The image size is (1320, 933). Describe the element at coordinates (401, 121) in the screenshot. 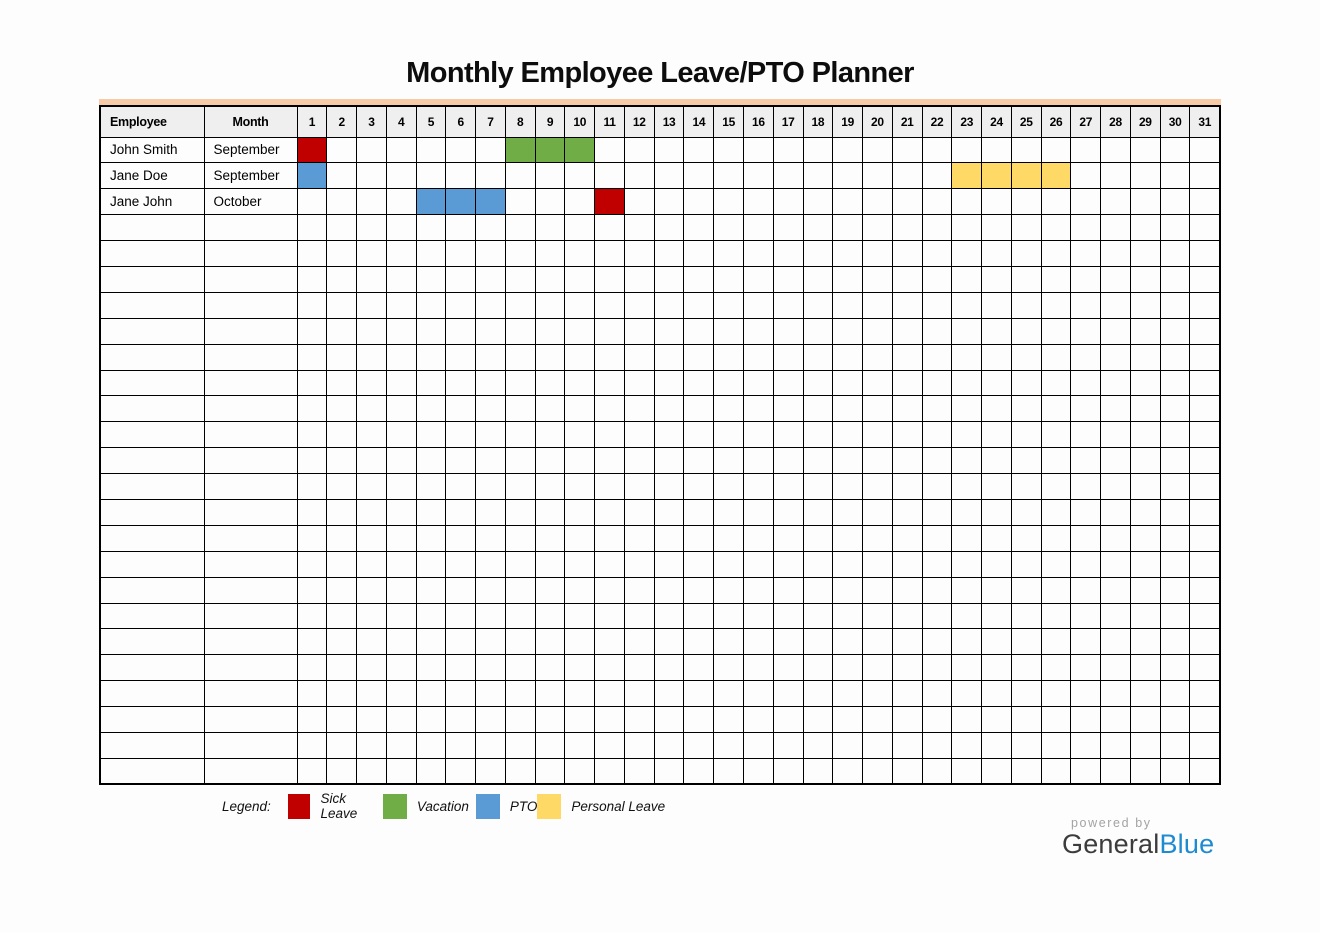

I see `col-header-day-4: 4` at that location.